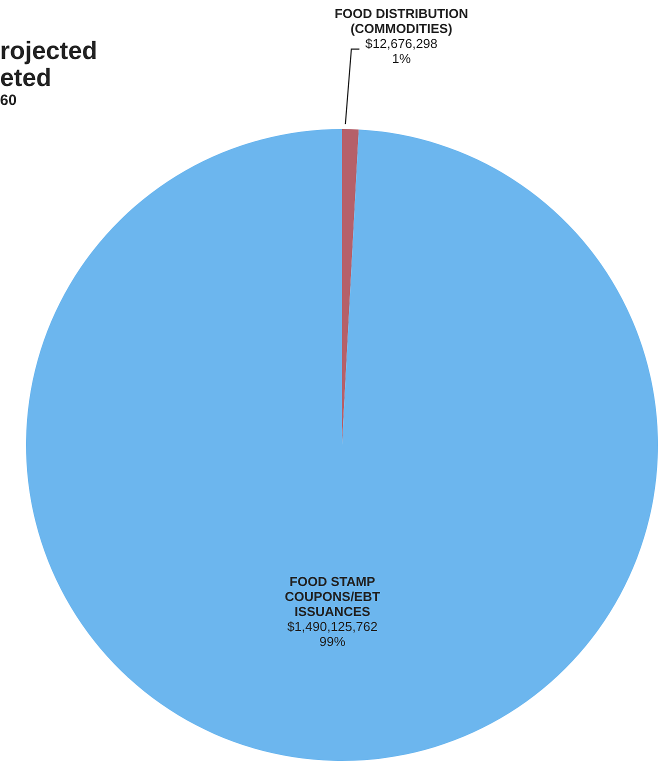  Describe the element at coordinates (401, 51) in the screenshot. I see `data-label: $12,676,298 1%` at that location.